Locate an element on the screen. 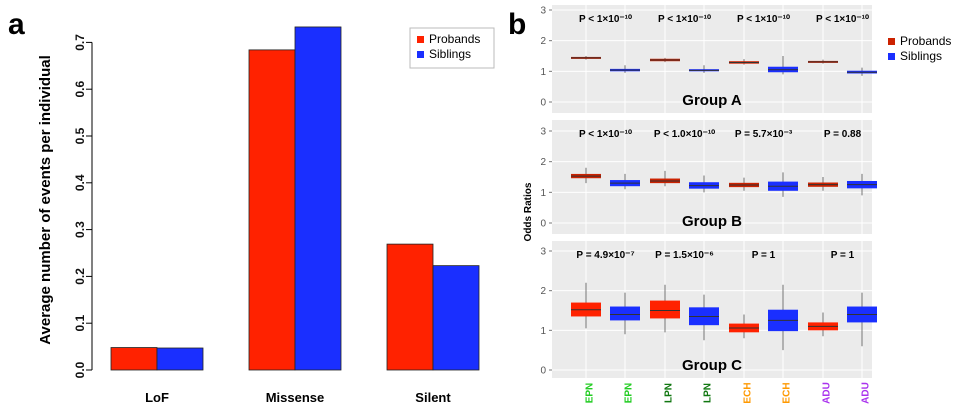 Image resolution: width=958 pixels, height=409 pixels. p-value-label: P < 1.0×10⁻¹⁰ is located at coordinates (684, 134).